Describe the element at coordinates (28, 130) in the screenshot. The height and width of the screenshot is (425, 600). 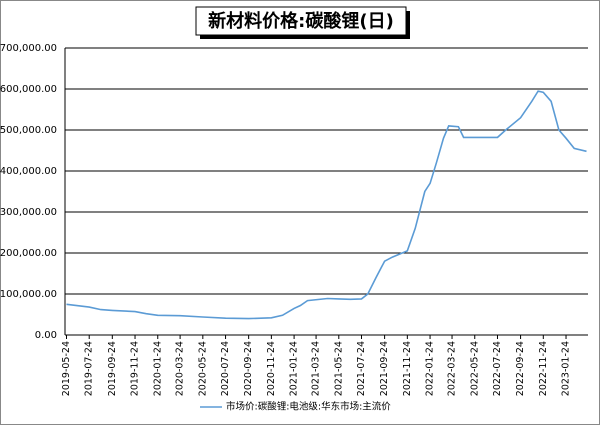
I see `y-tick-label: 500,000.00` at that location.